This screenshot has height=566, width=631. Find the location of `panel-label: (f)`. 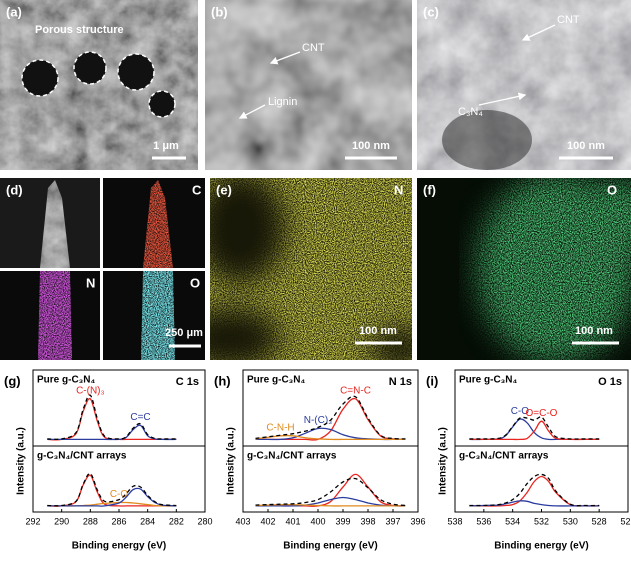

panel-label: (f) is located at coordinates (429, 189).